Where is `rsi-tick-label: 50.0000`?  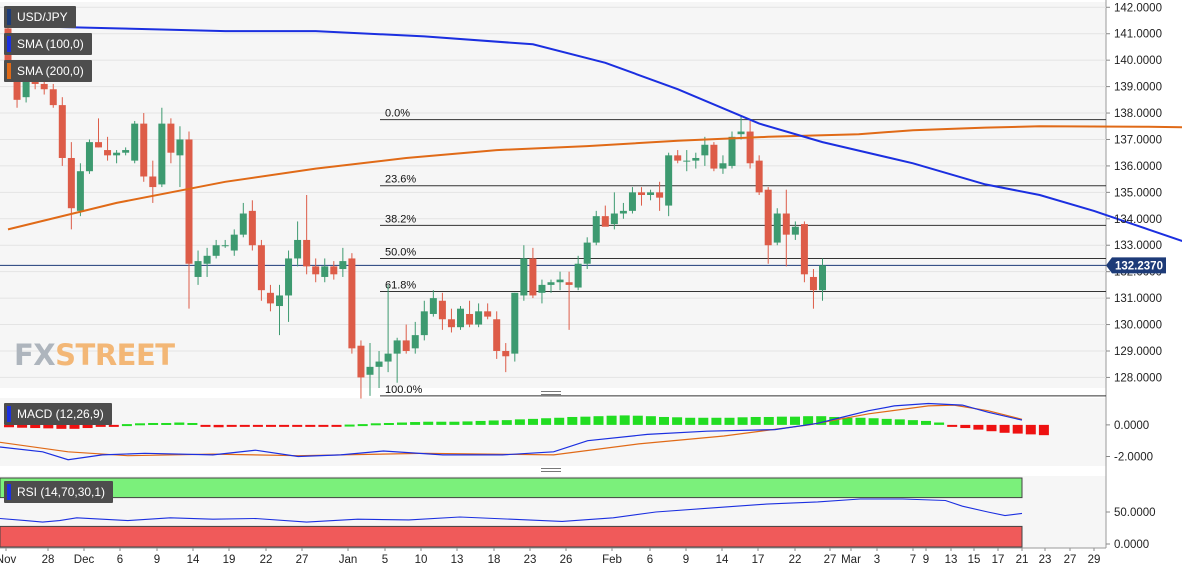
rsi-tick-label: 50.0000 is located at coordinates (1135, 513).